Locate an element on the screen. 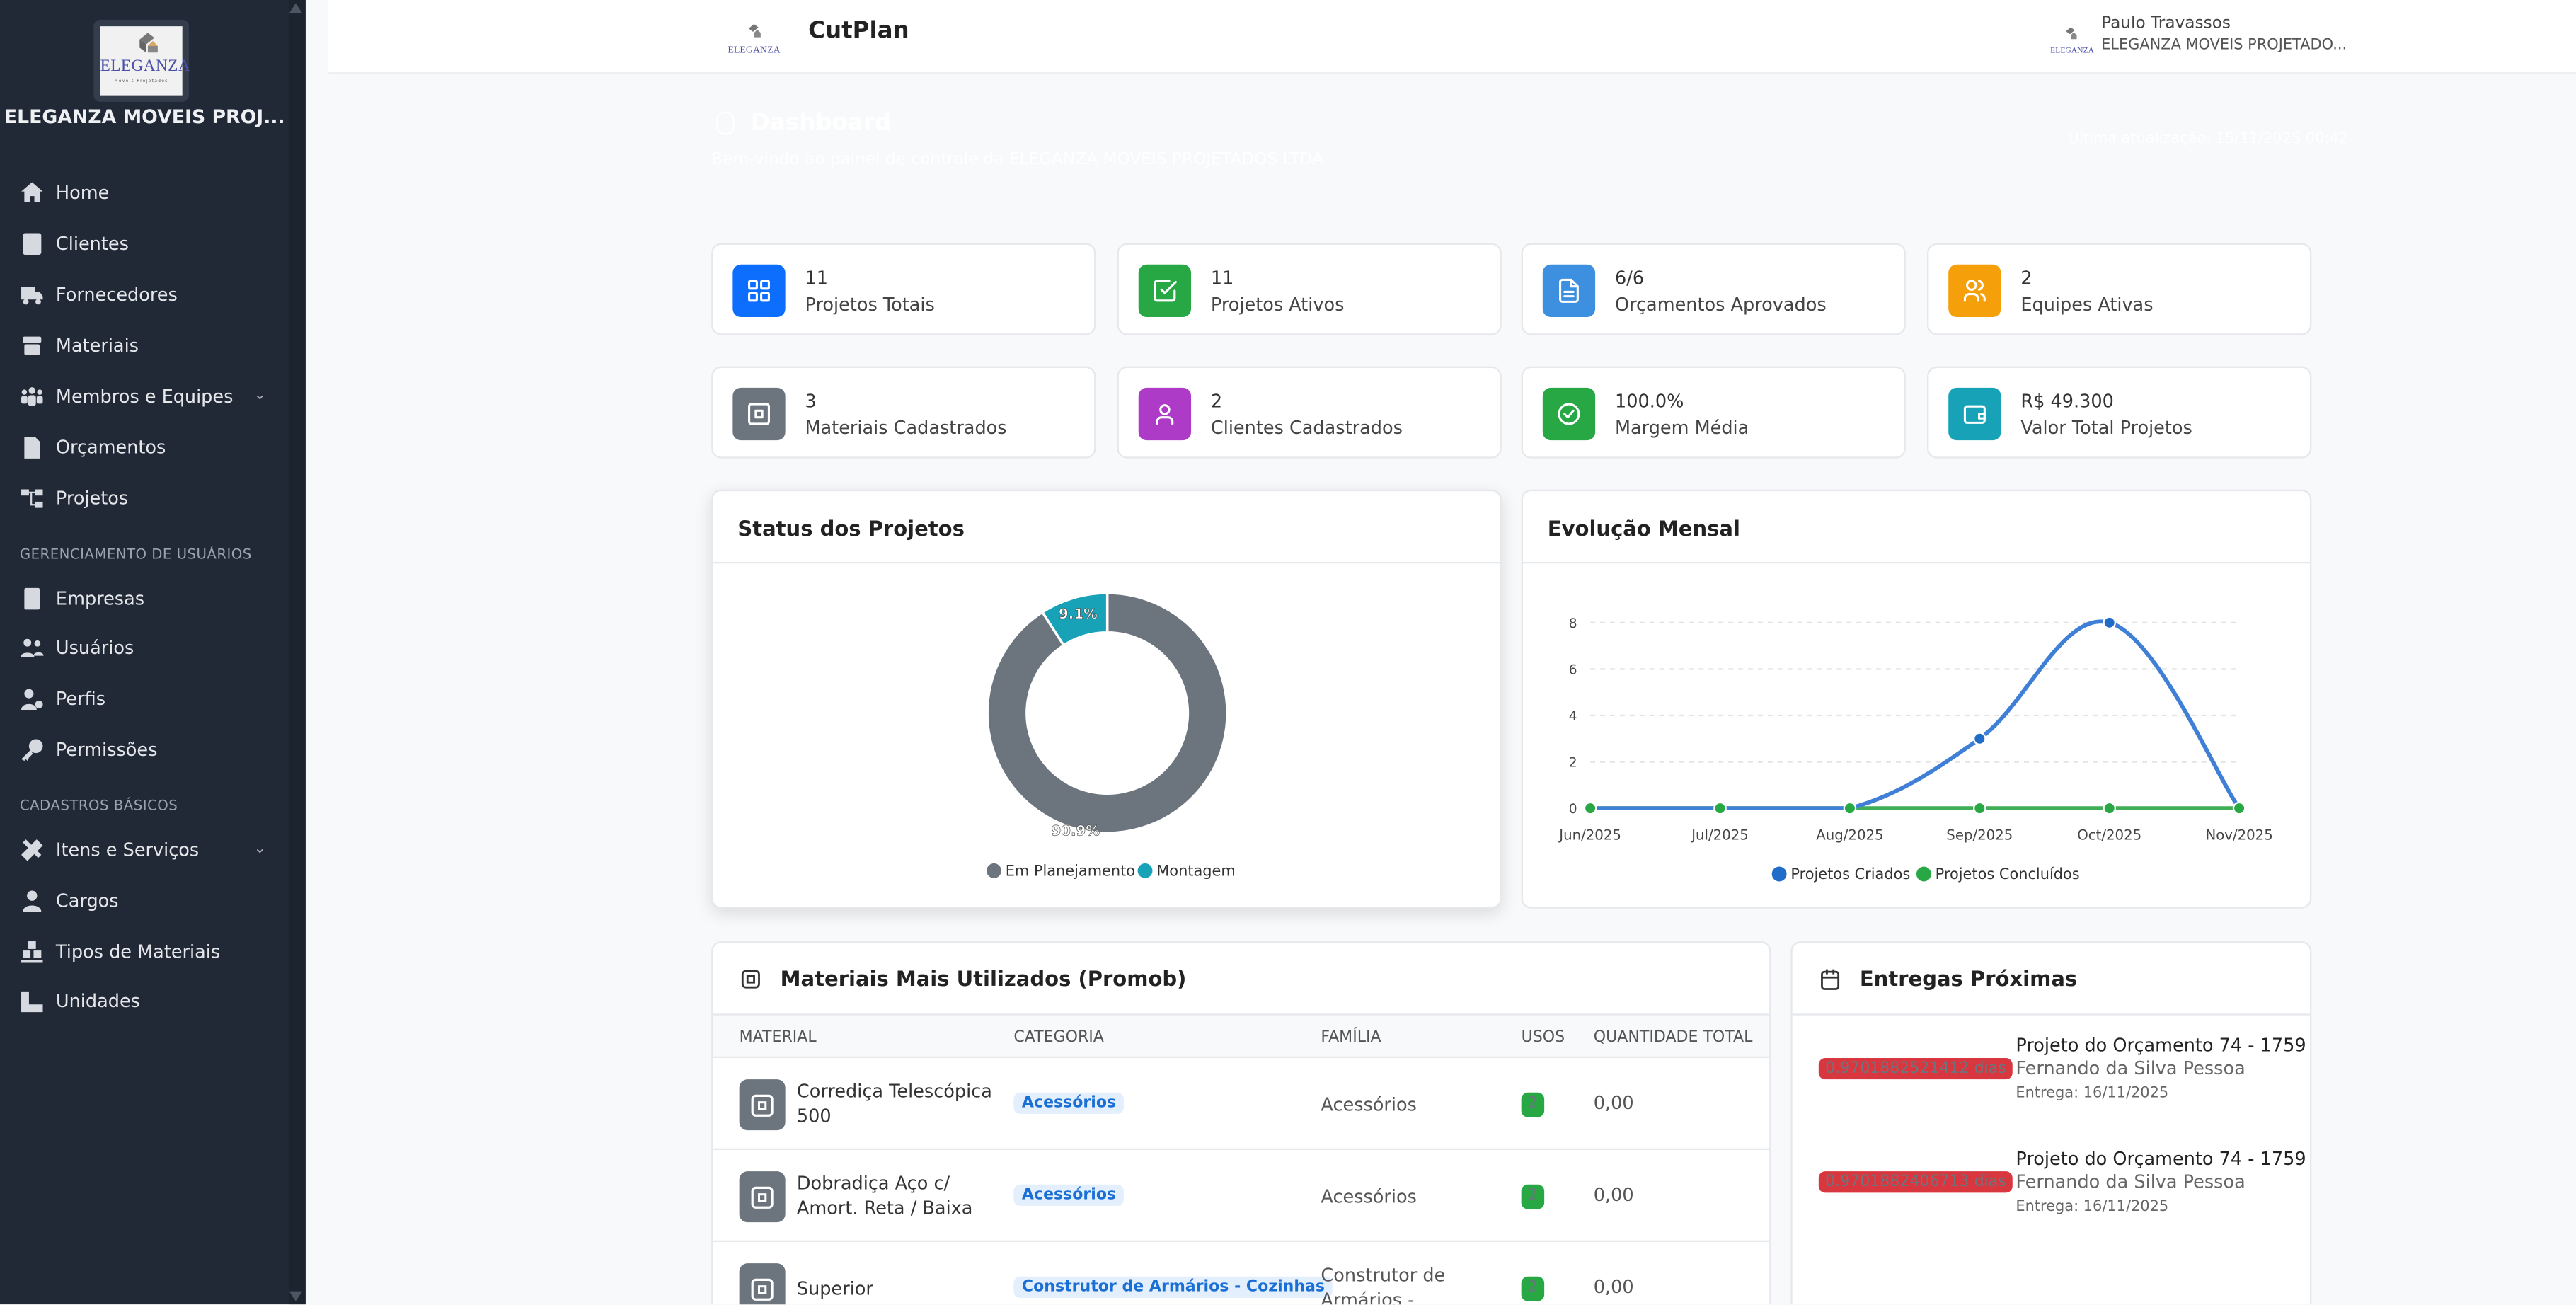 Image resolution: width=2576 pixels, height=1305 pixels. y-tick-label: 0 is located at coordinates (1573, 810).